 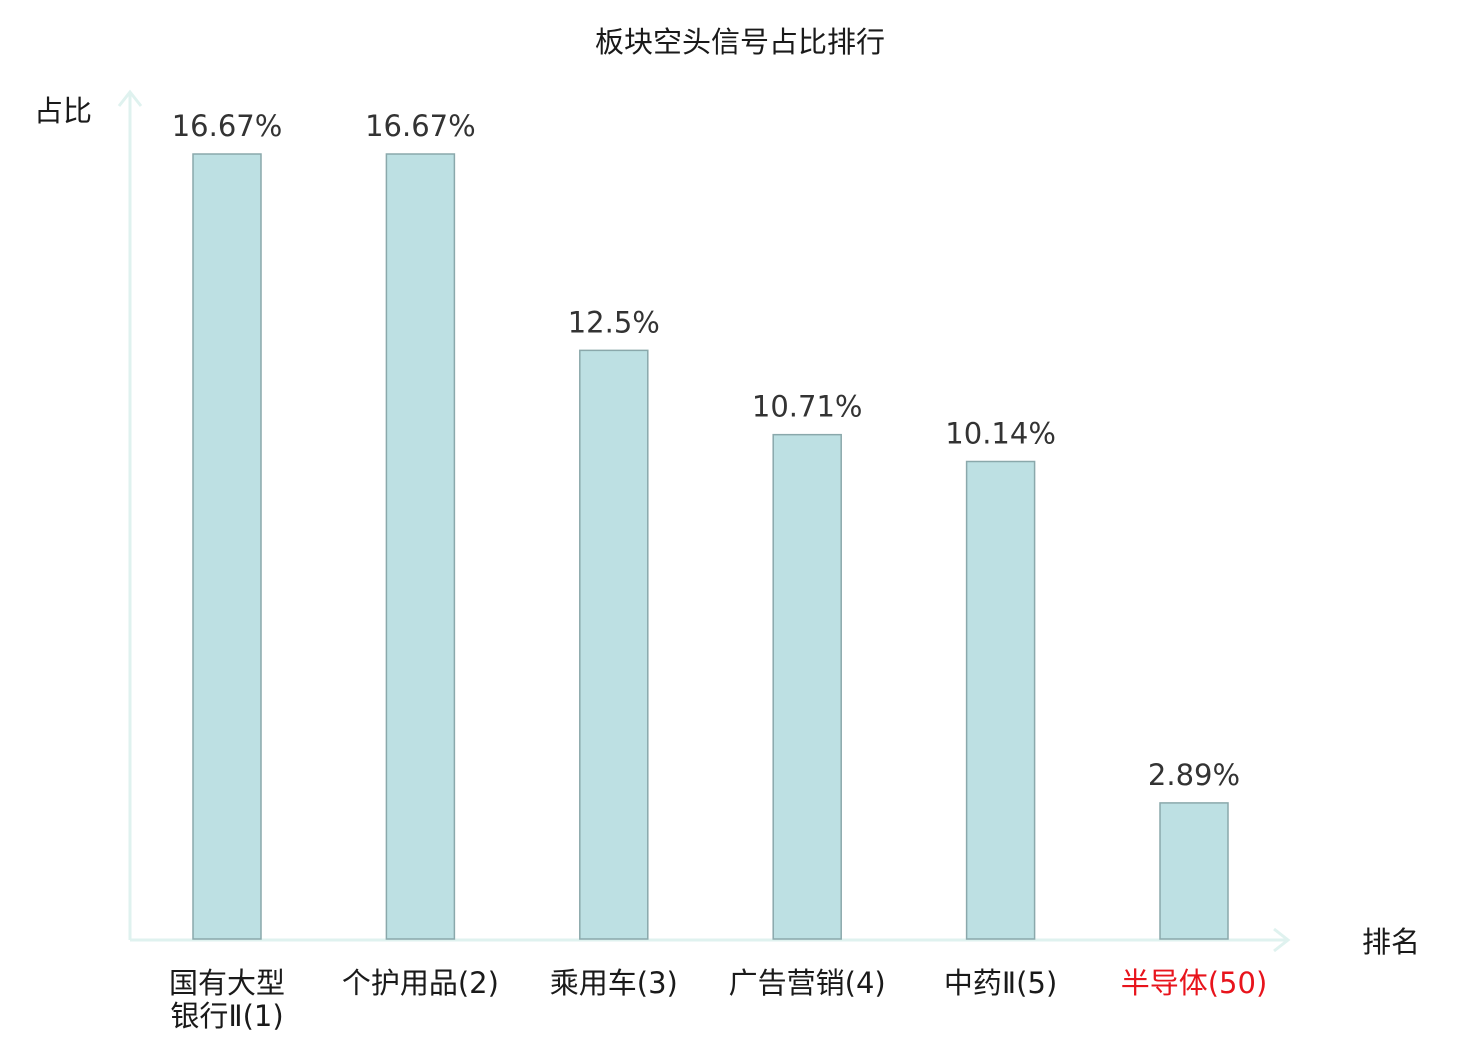 I want to click on bar-value-label: 10.14%, so click(x=1000, y=434).